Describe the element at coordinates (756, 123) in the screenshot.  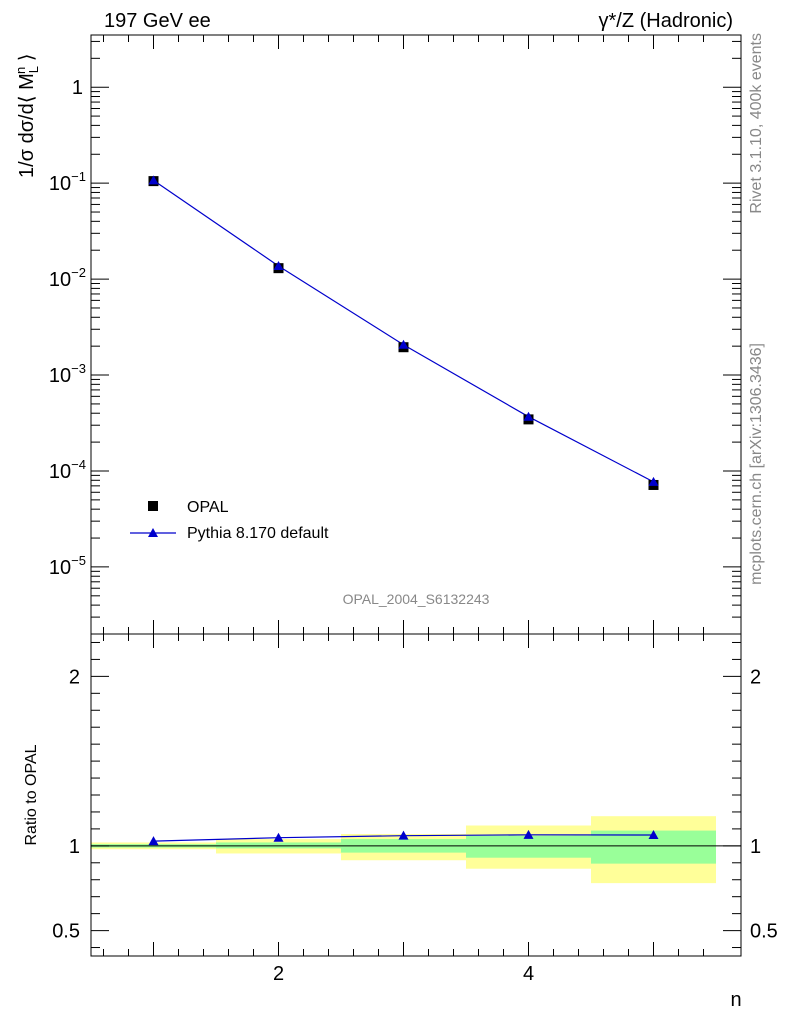
I see `rivet-label: Rivet 3.1.10, 400k events` at that location.